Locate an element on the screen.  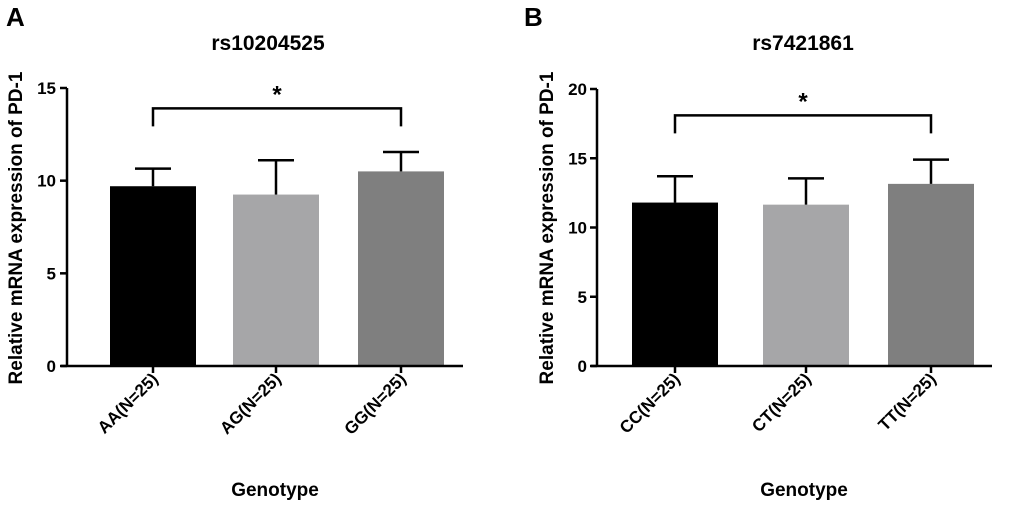
panel-label-b: B is located at coordinates (533, 17).